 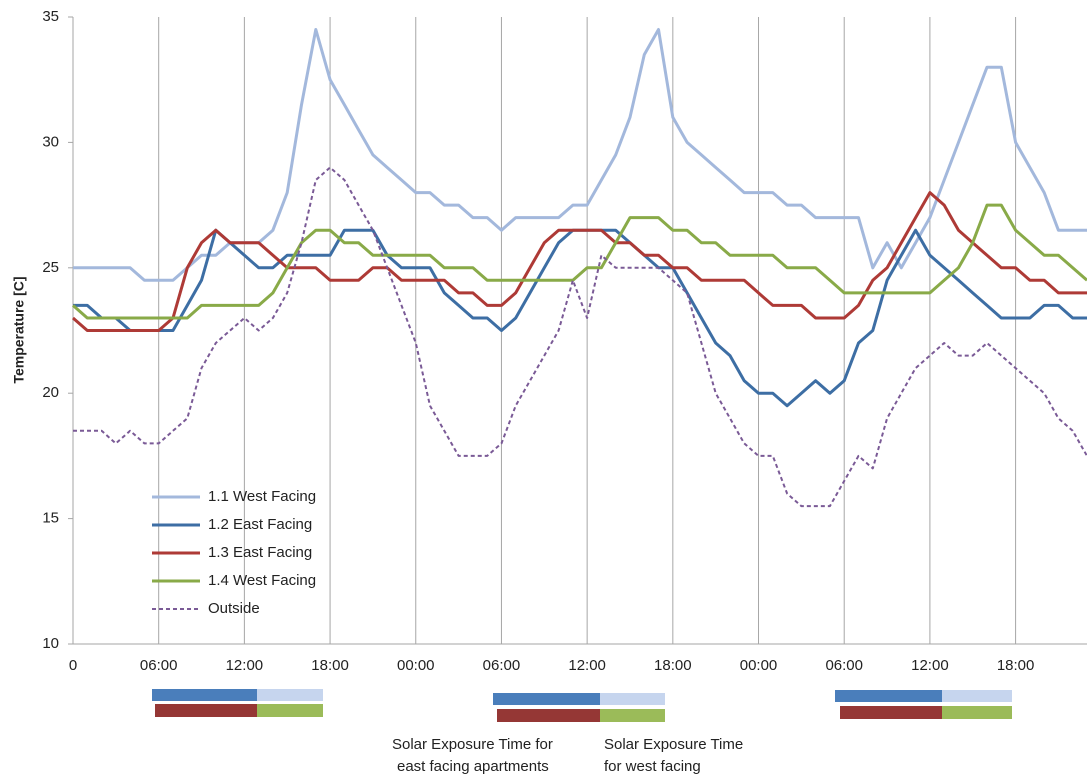 I want to click on annotation: for west facing, so click(x=652, y=766).